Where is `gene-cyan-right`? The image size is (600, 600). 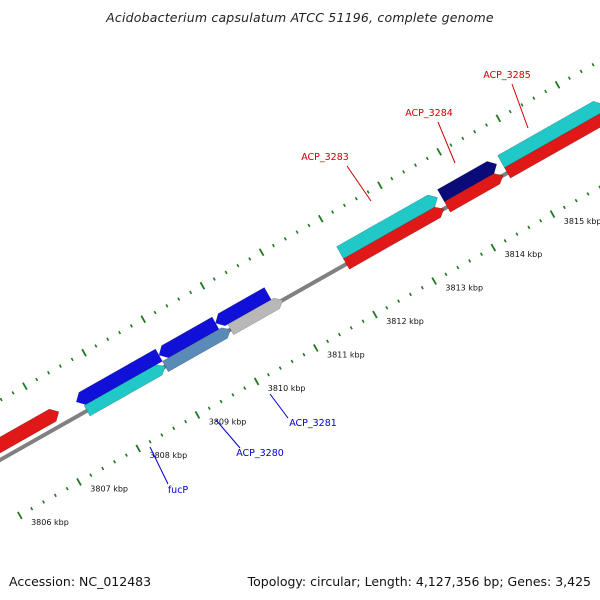 gene-cyan-right is located at coordinates (548, 134).